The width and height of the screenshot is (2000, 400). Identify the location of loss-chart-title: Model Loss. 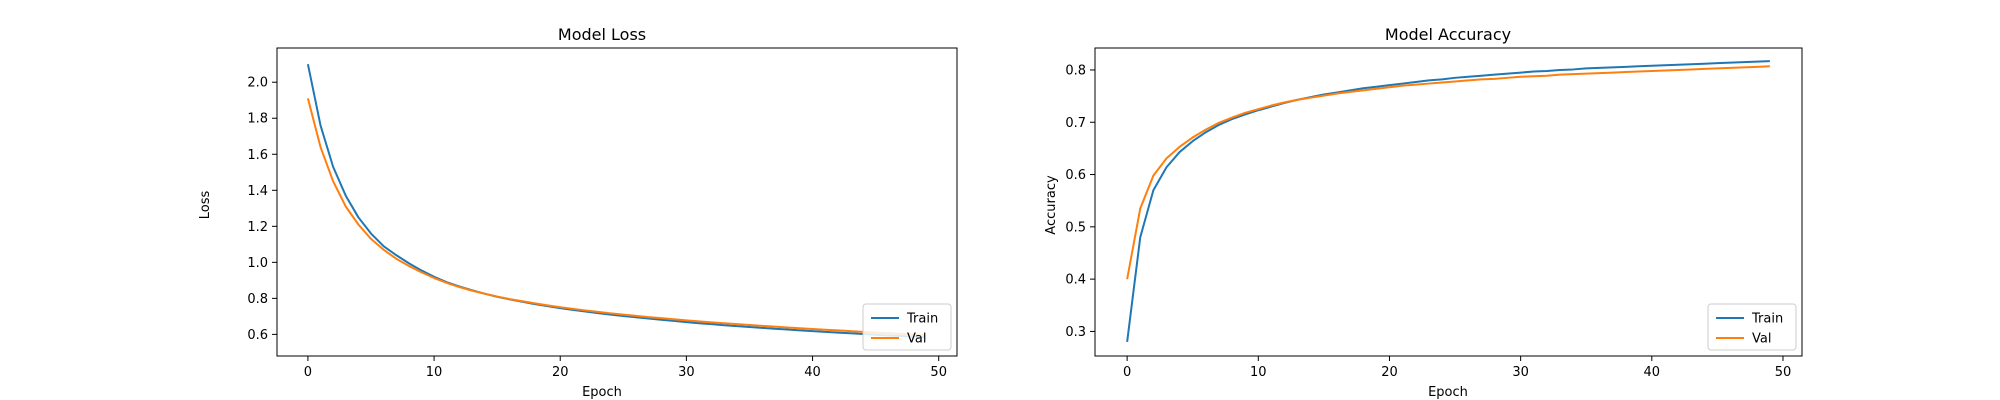
(602, 34).